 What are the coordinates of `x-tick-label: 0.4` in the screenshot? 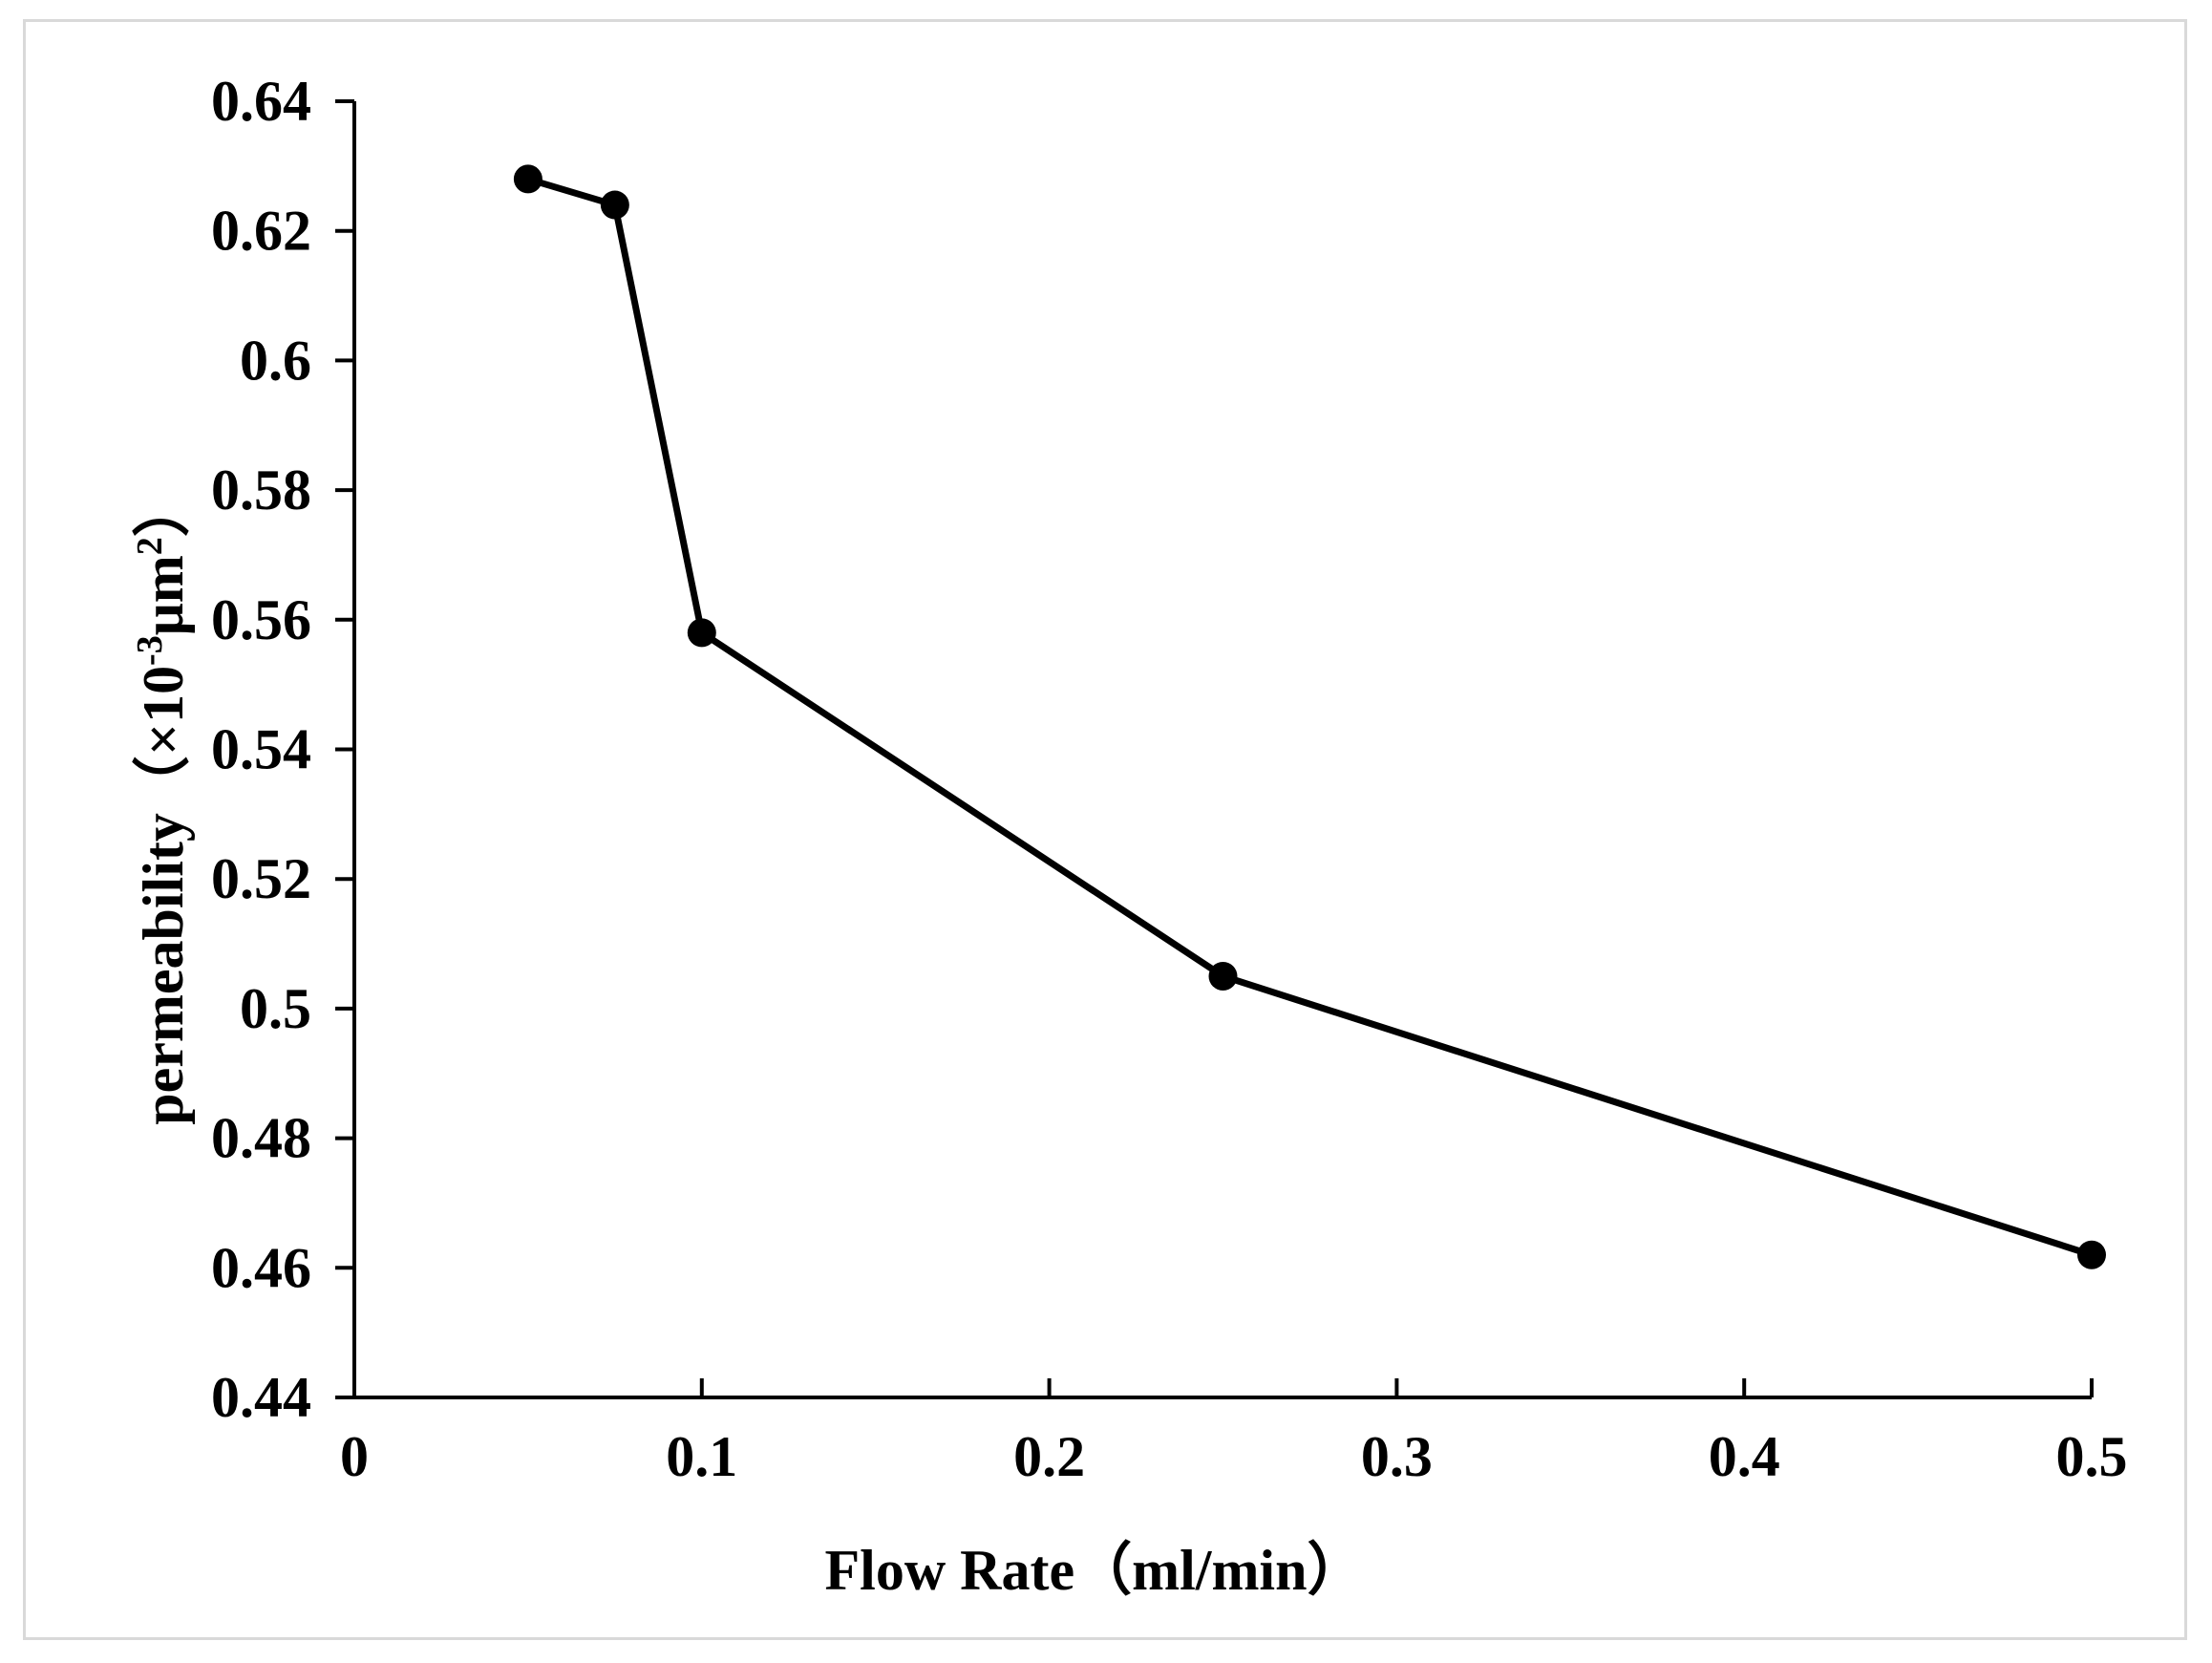 It's located at (1744, 1456).